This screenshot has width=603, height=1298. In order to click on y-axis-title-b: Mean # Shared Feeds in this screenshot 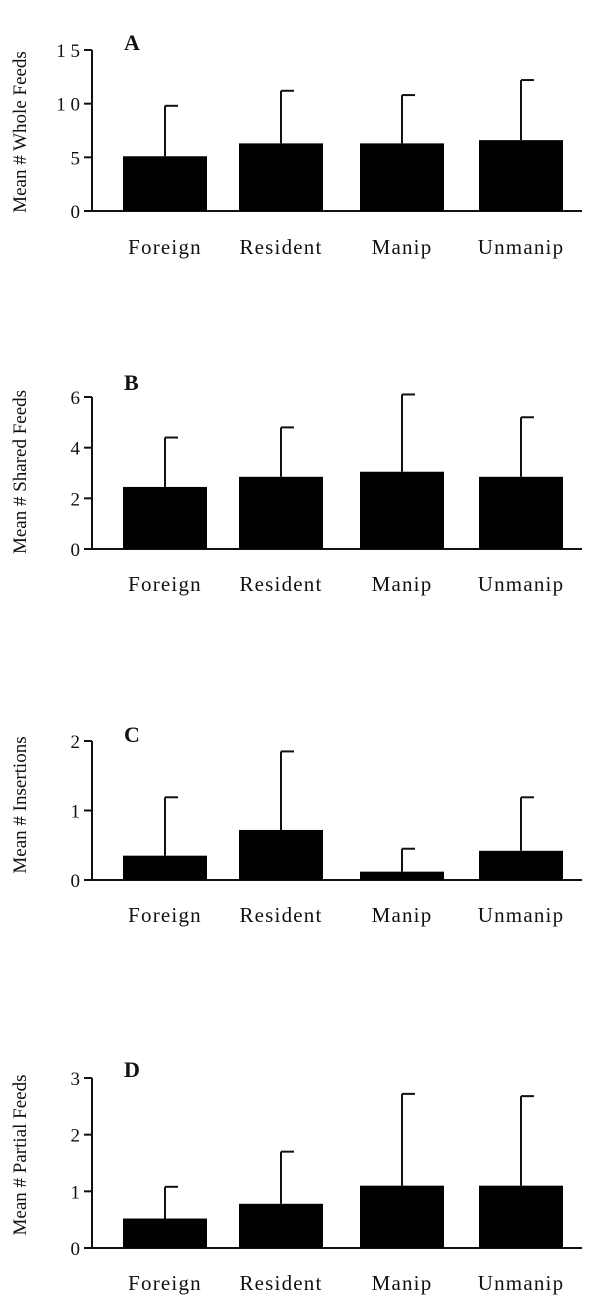, I will do `click(20, 472)`.